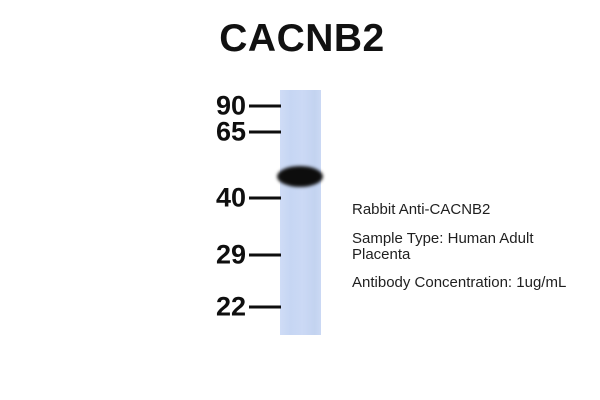 The height and width of the screenshot is (400, 600). What do you see at coordinates (230, 254) in the screenshot?
I see `mw-marker-label: 29` at bounding box center [230, 254].